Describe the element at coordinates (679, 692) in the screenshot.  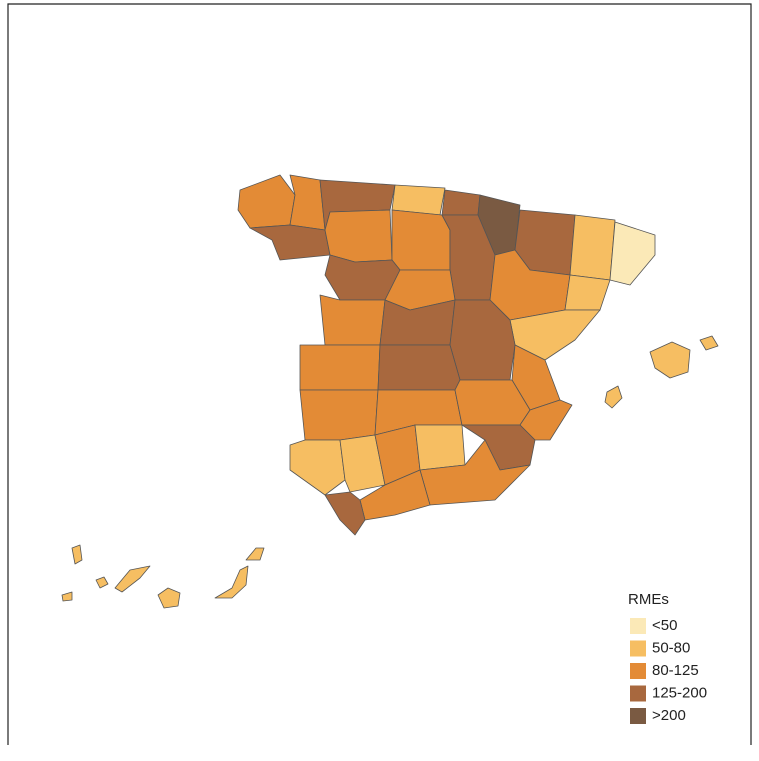
I see `legend-label: 125-200` at that location.